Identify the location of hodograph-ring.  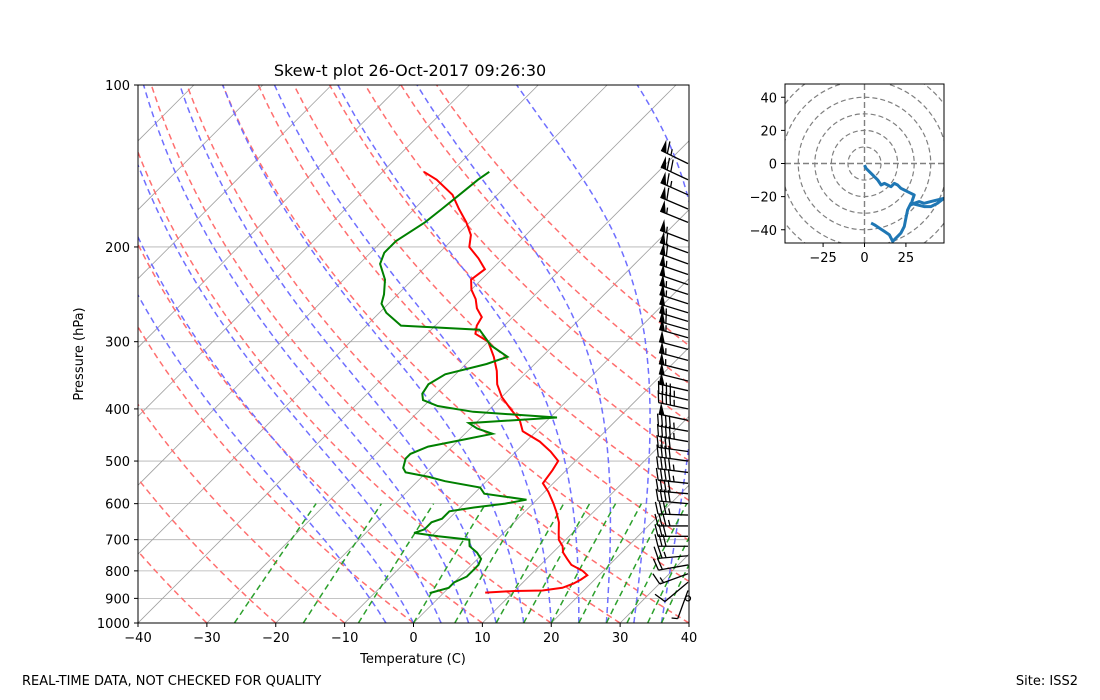
(864, 163).